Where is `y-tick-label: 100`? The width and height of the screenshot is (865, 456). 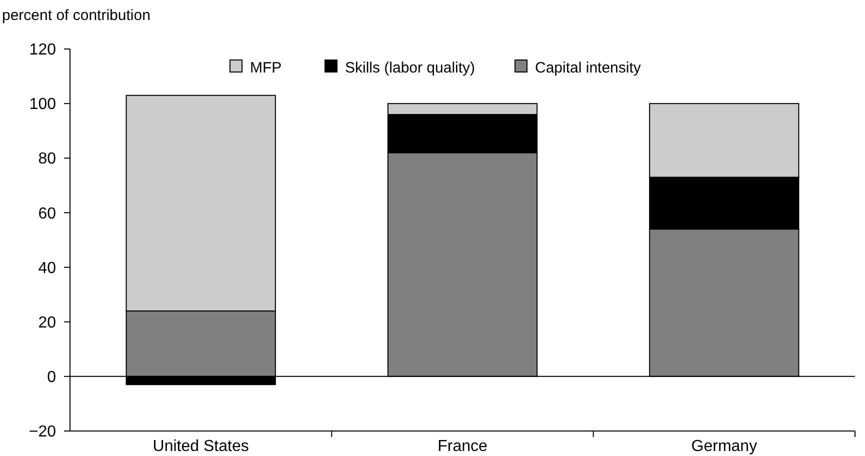
y-tick-label: 100 is located at coordinates (42, 105).